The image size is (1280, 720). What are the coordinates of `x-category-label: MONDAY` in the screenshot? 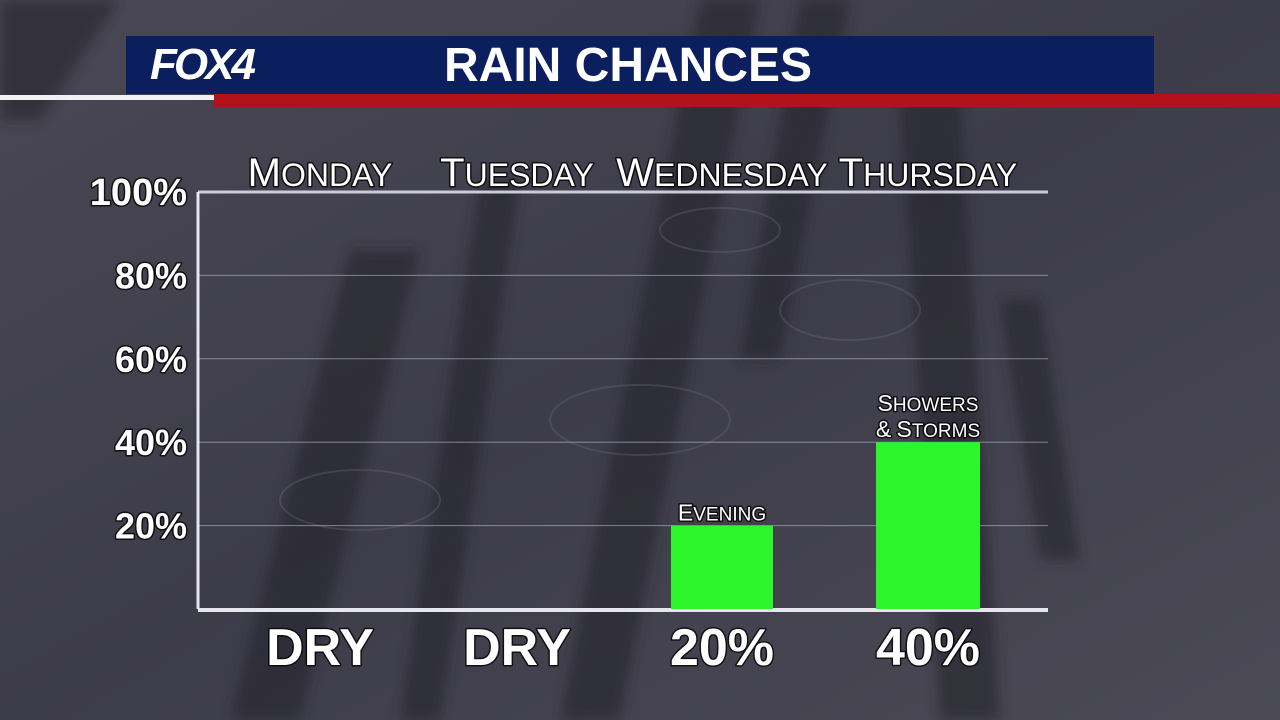 It's located at (320, 173).